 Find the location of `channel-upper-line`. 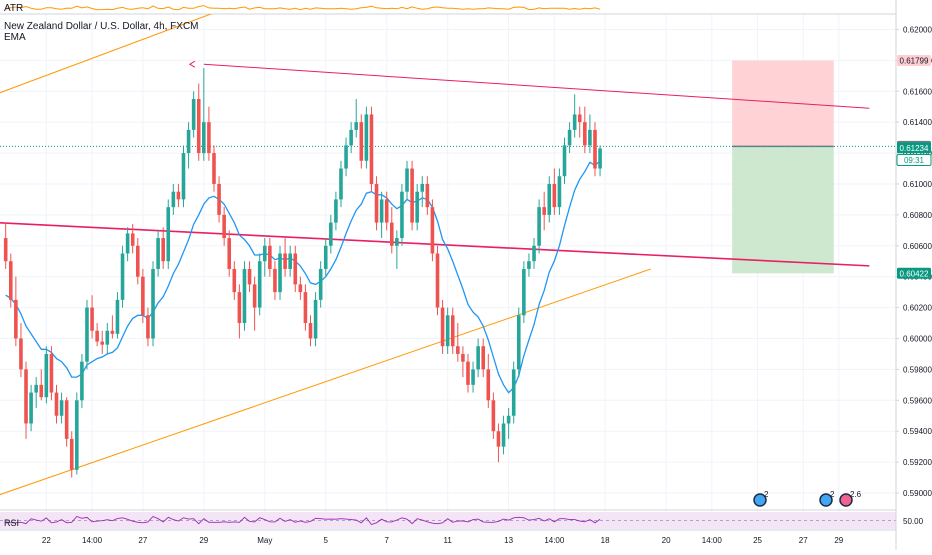

channel-upper-line is located at coordinates (106, 54).